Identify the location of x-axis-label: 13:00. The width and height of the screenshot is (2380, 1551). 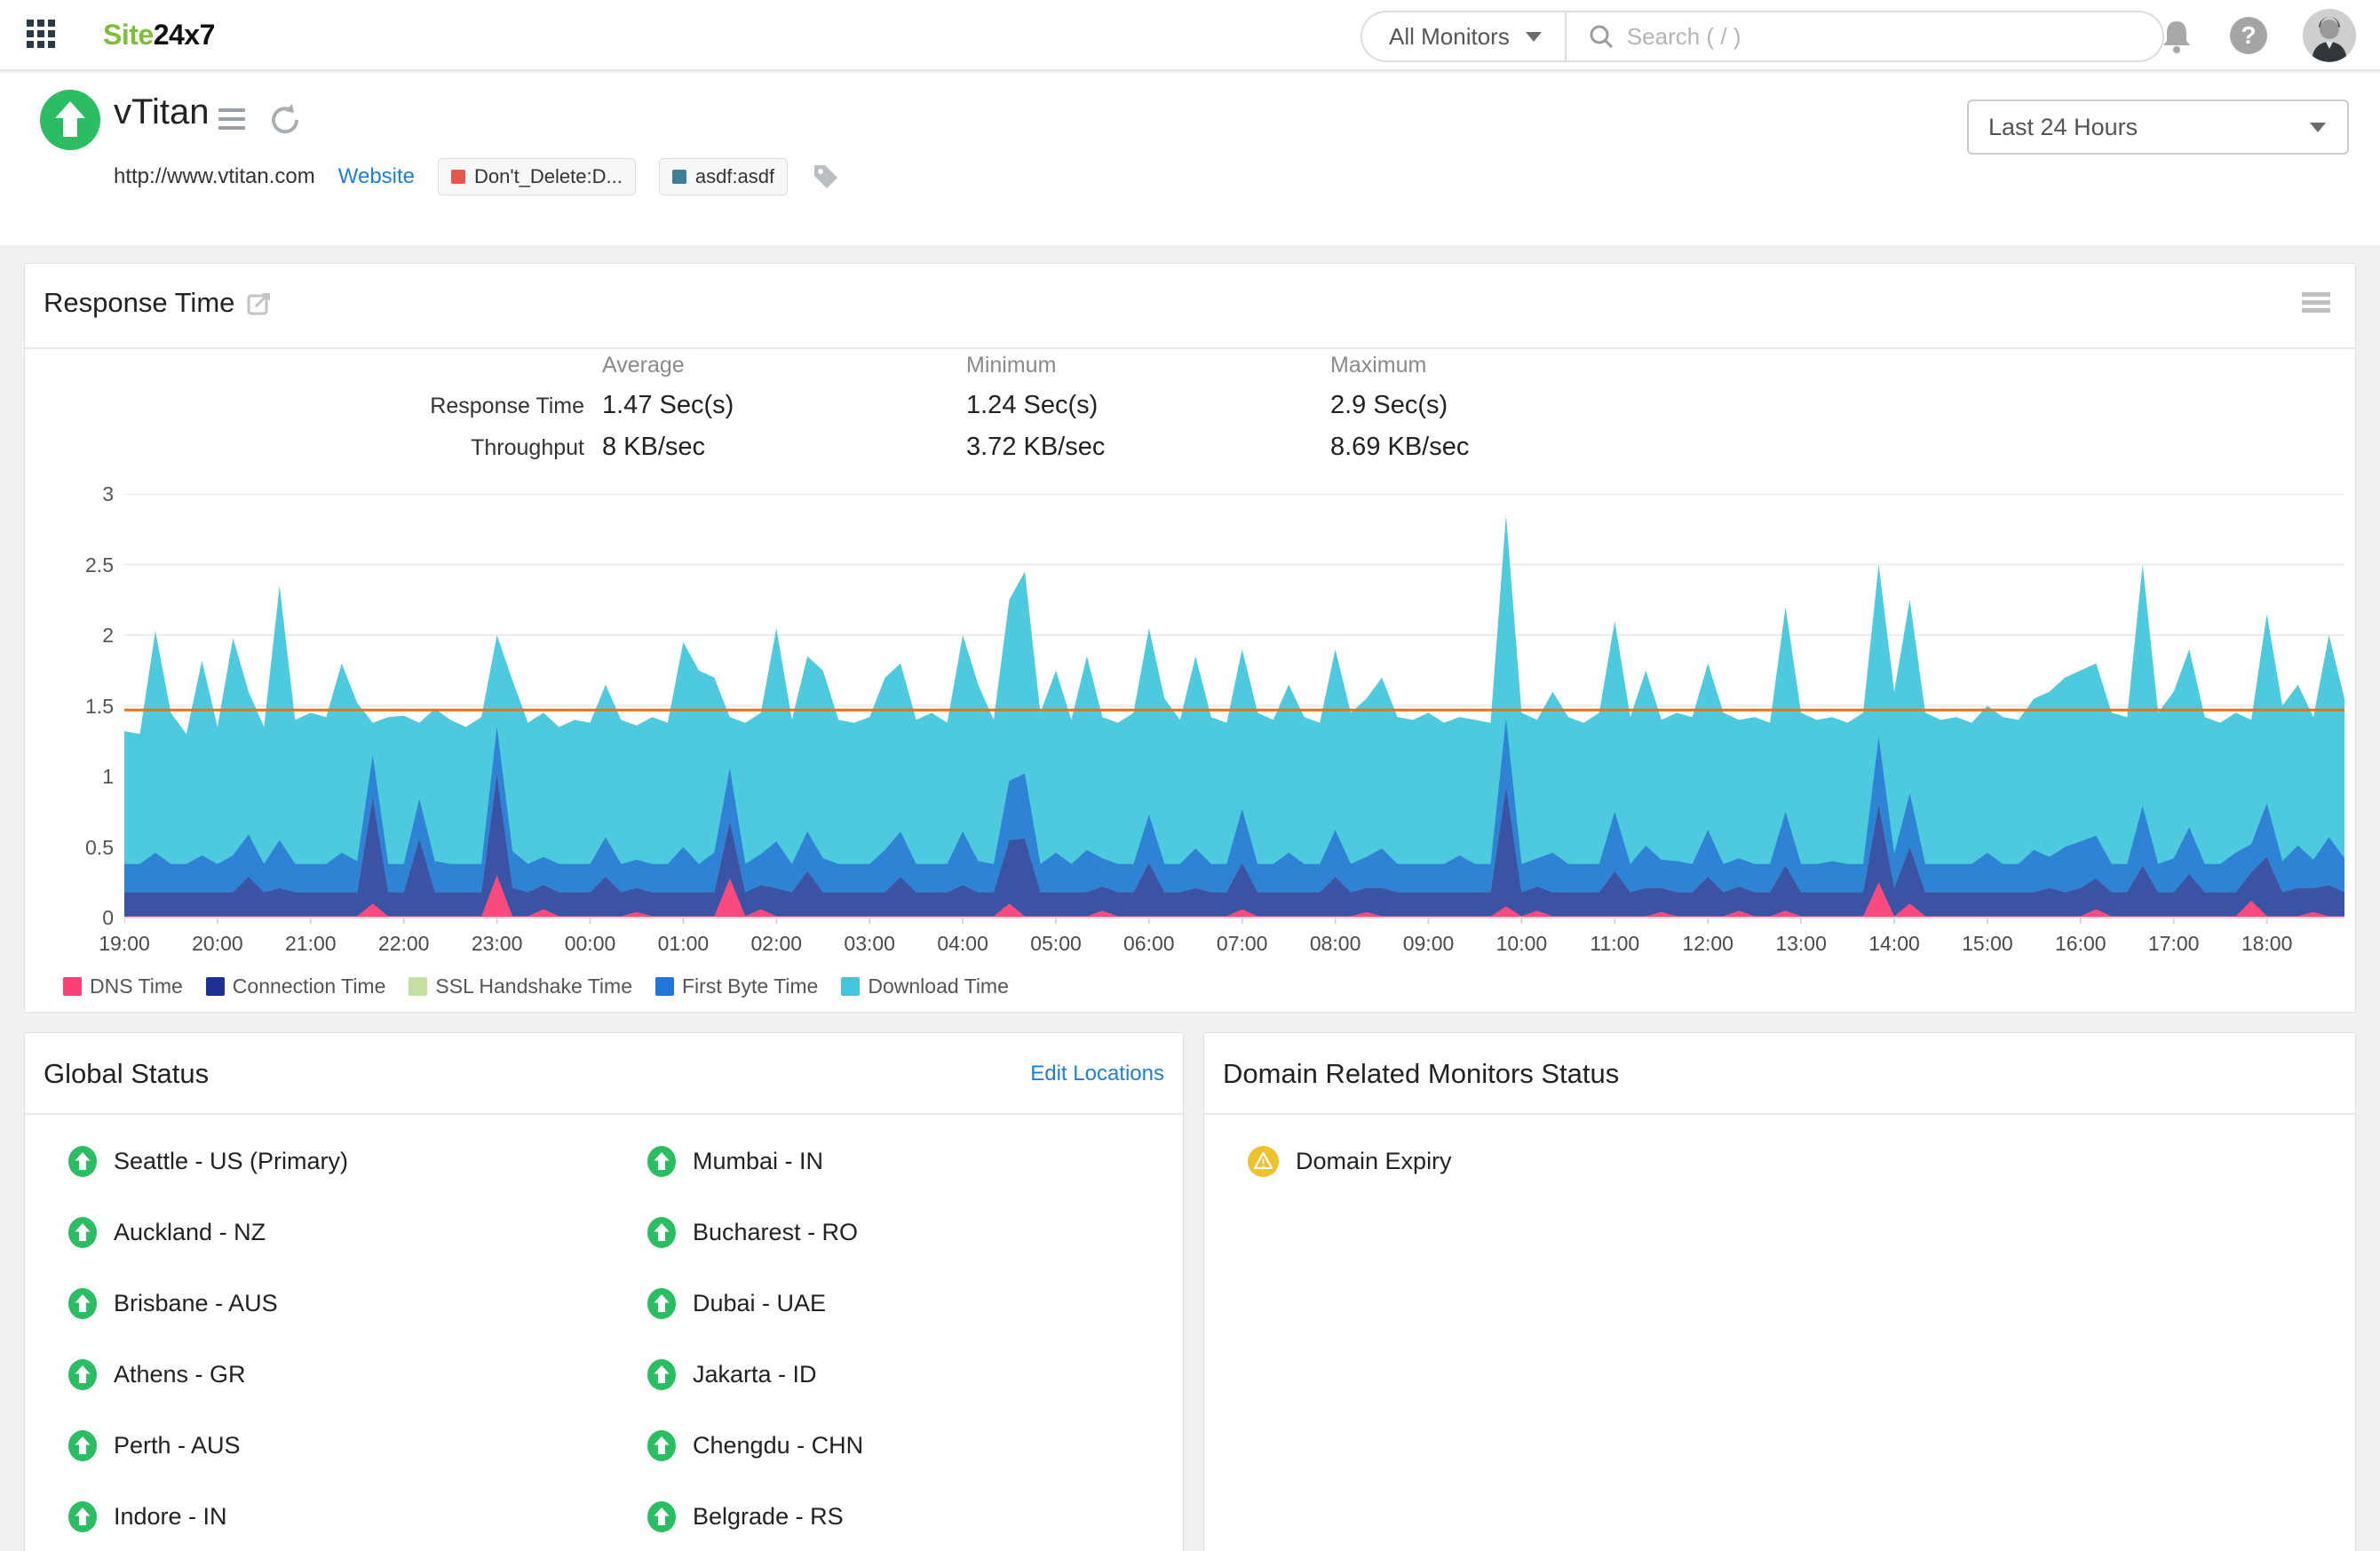
(1801, 943).